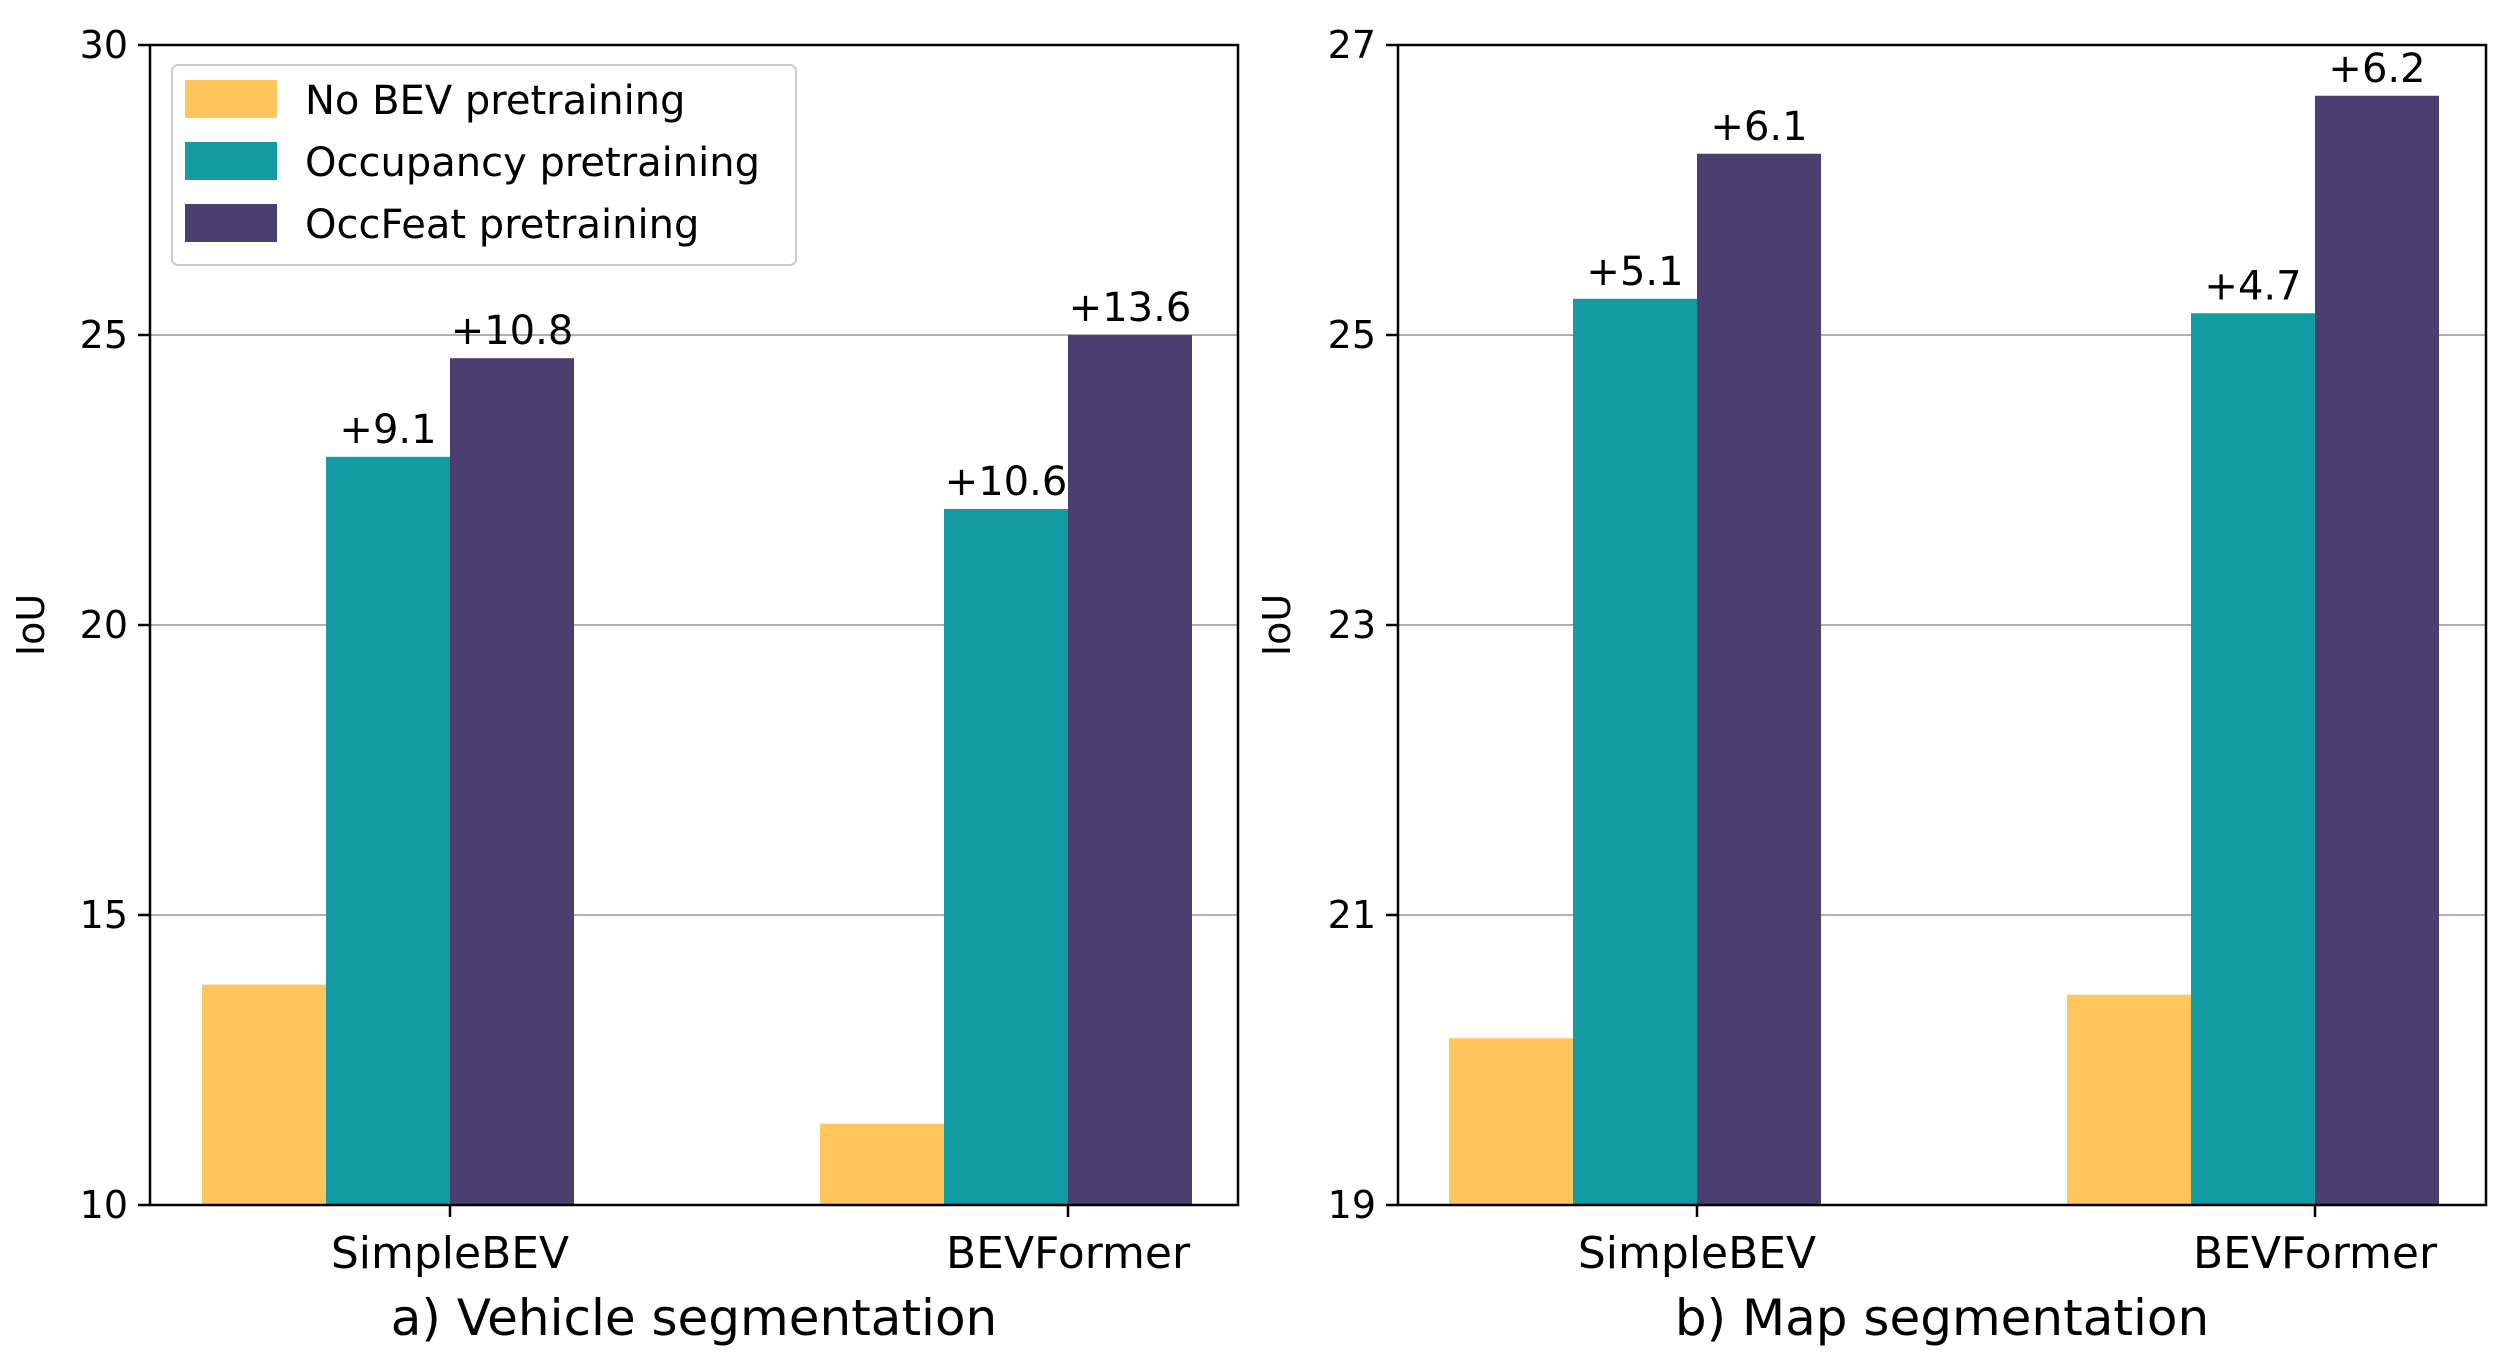 Image resolution: width=2507 pixels, height=1367 pixels. I want to click on data-label: +5.1, so click(1634, 272).